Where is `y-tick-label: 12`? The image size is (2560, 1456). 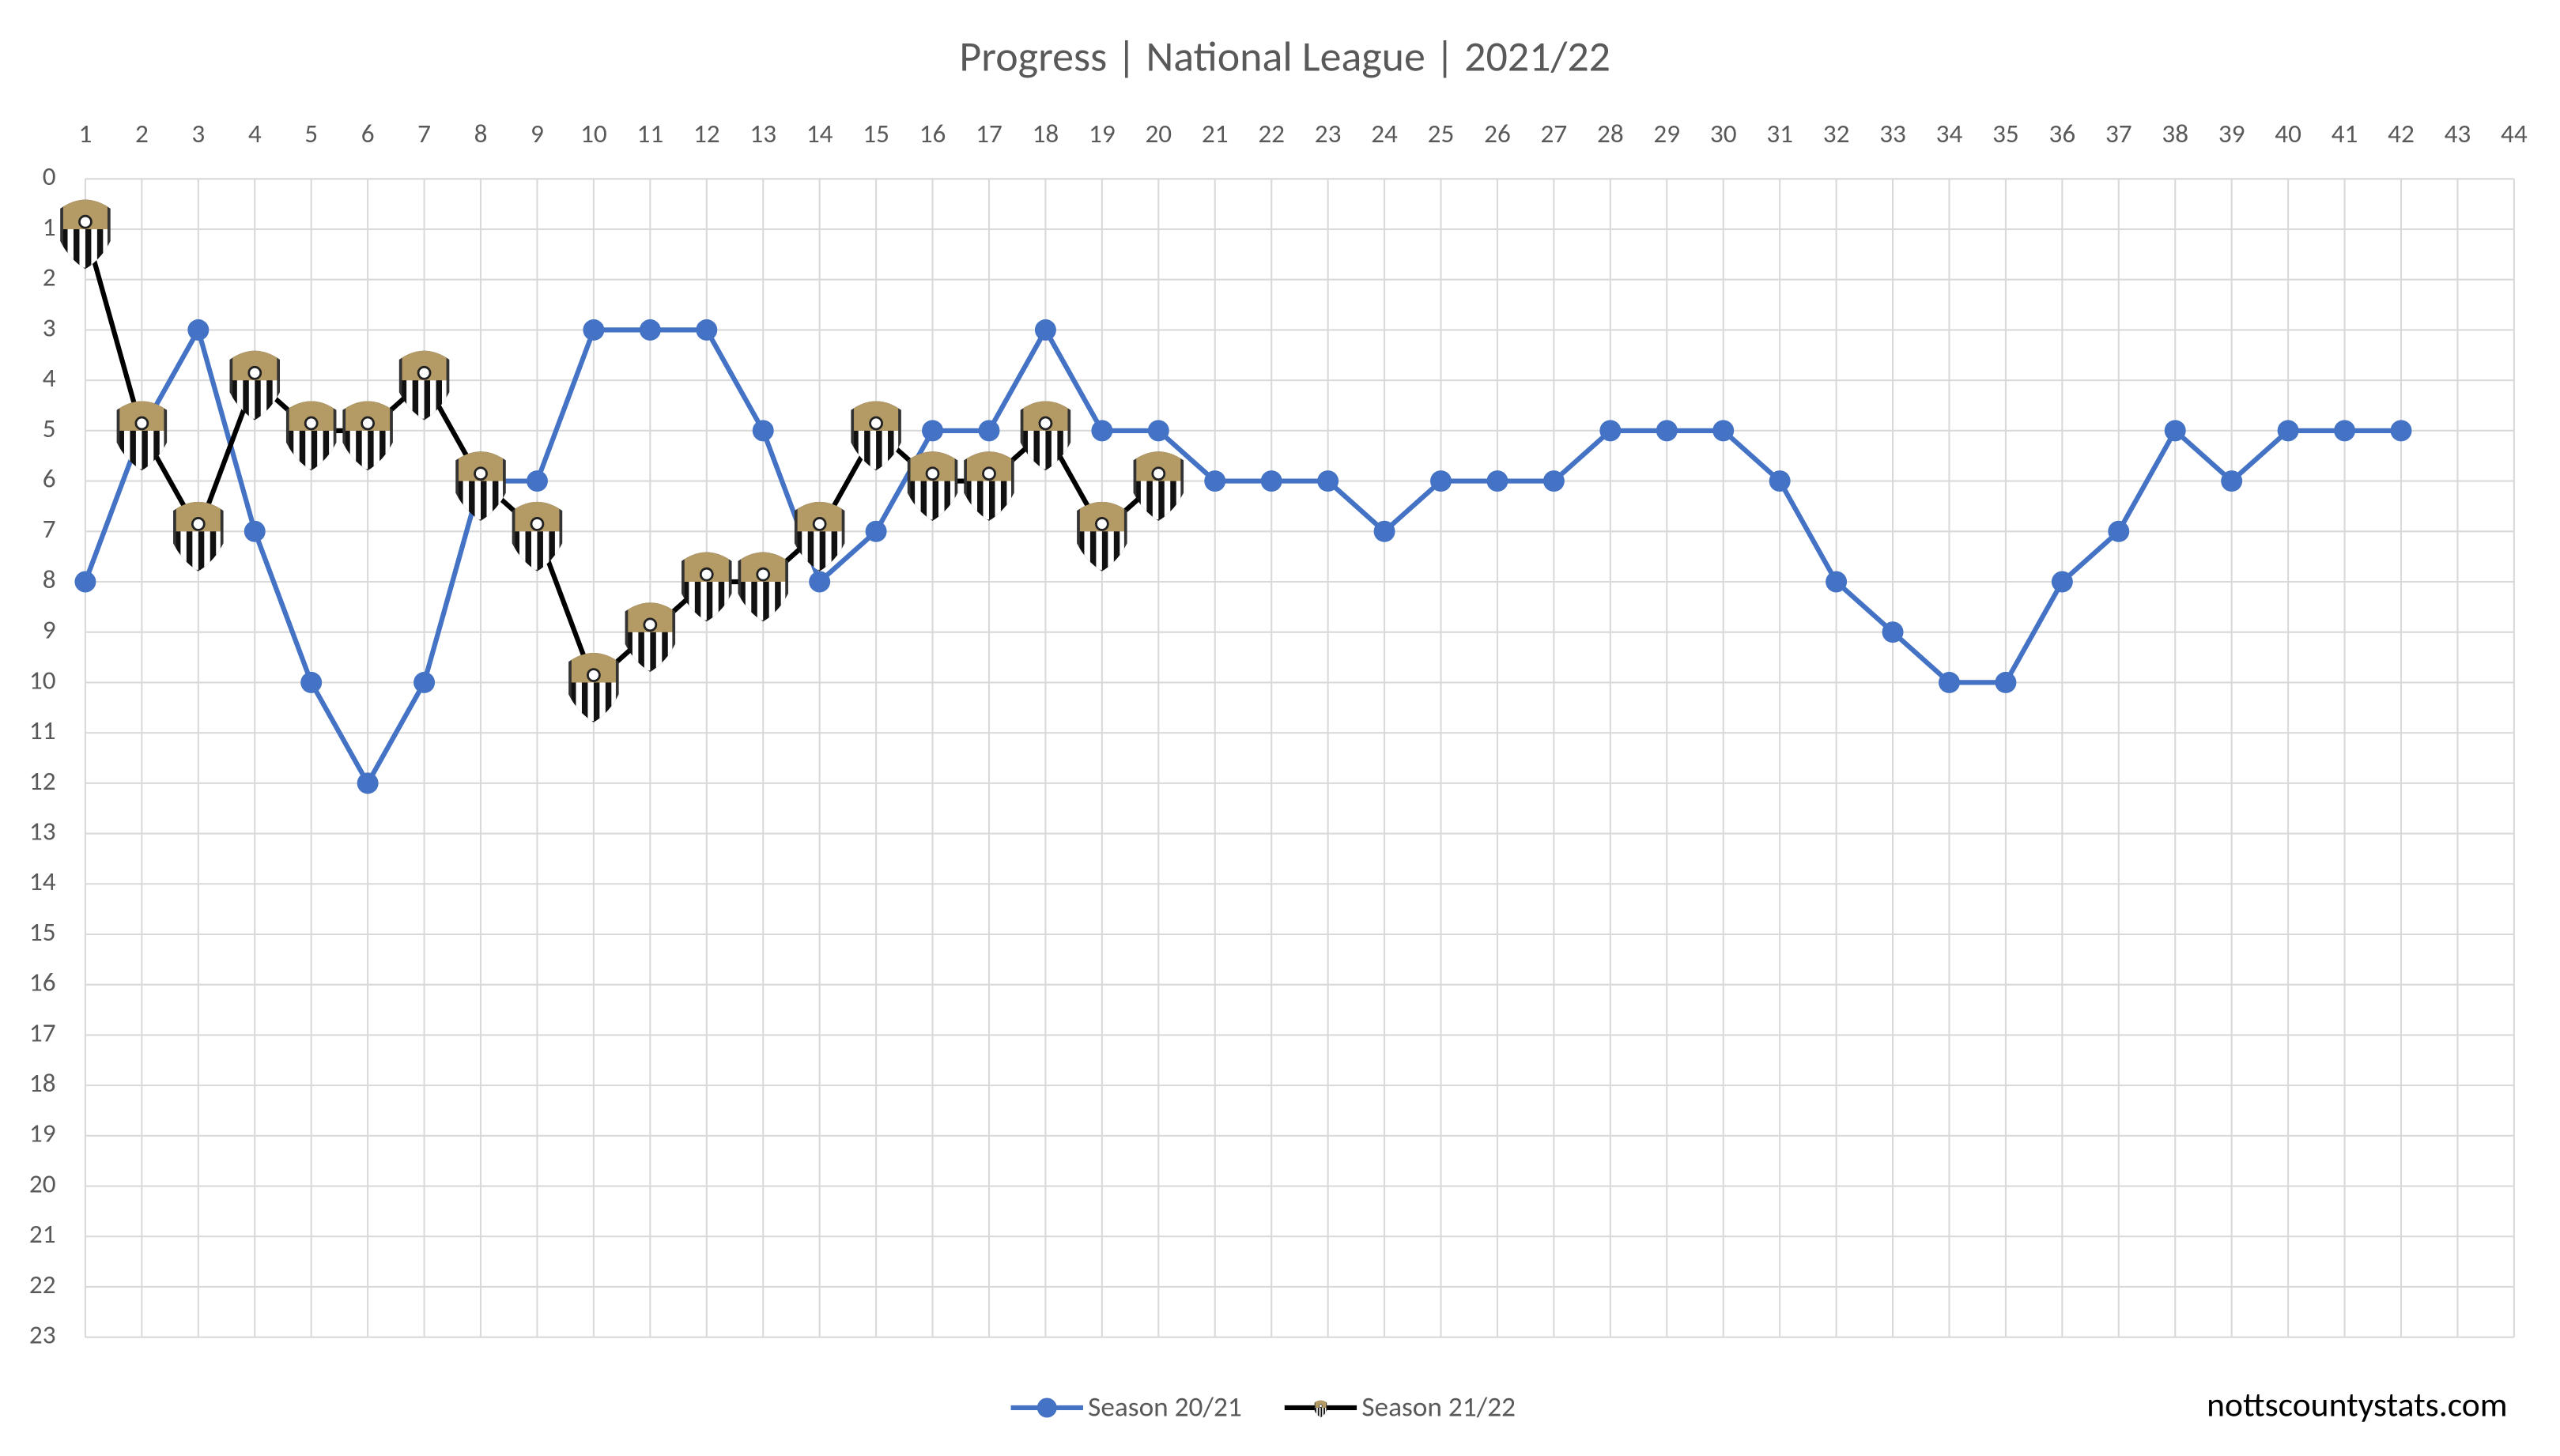 y-tick-label: 12 is located at coordinates (42, 780).